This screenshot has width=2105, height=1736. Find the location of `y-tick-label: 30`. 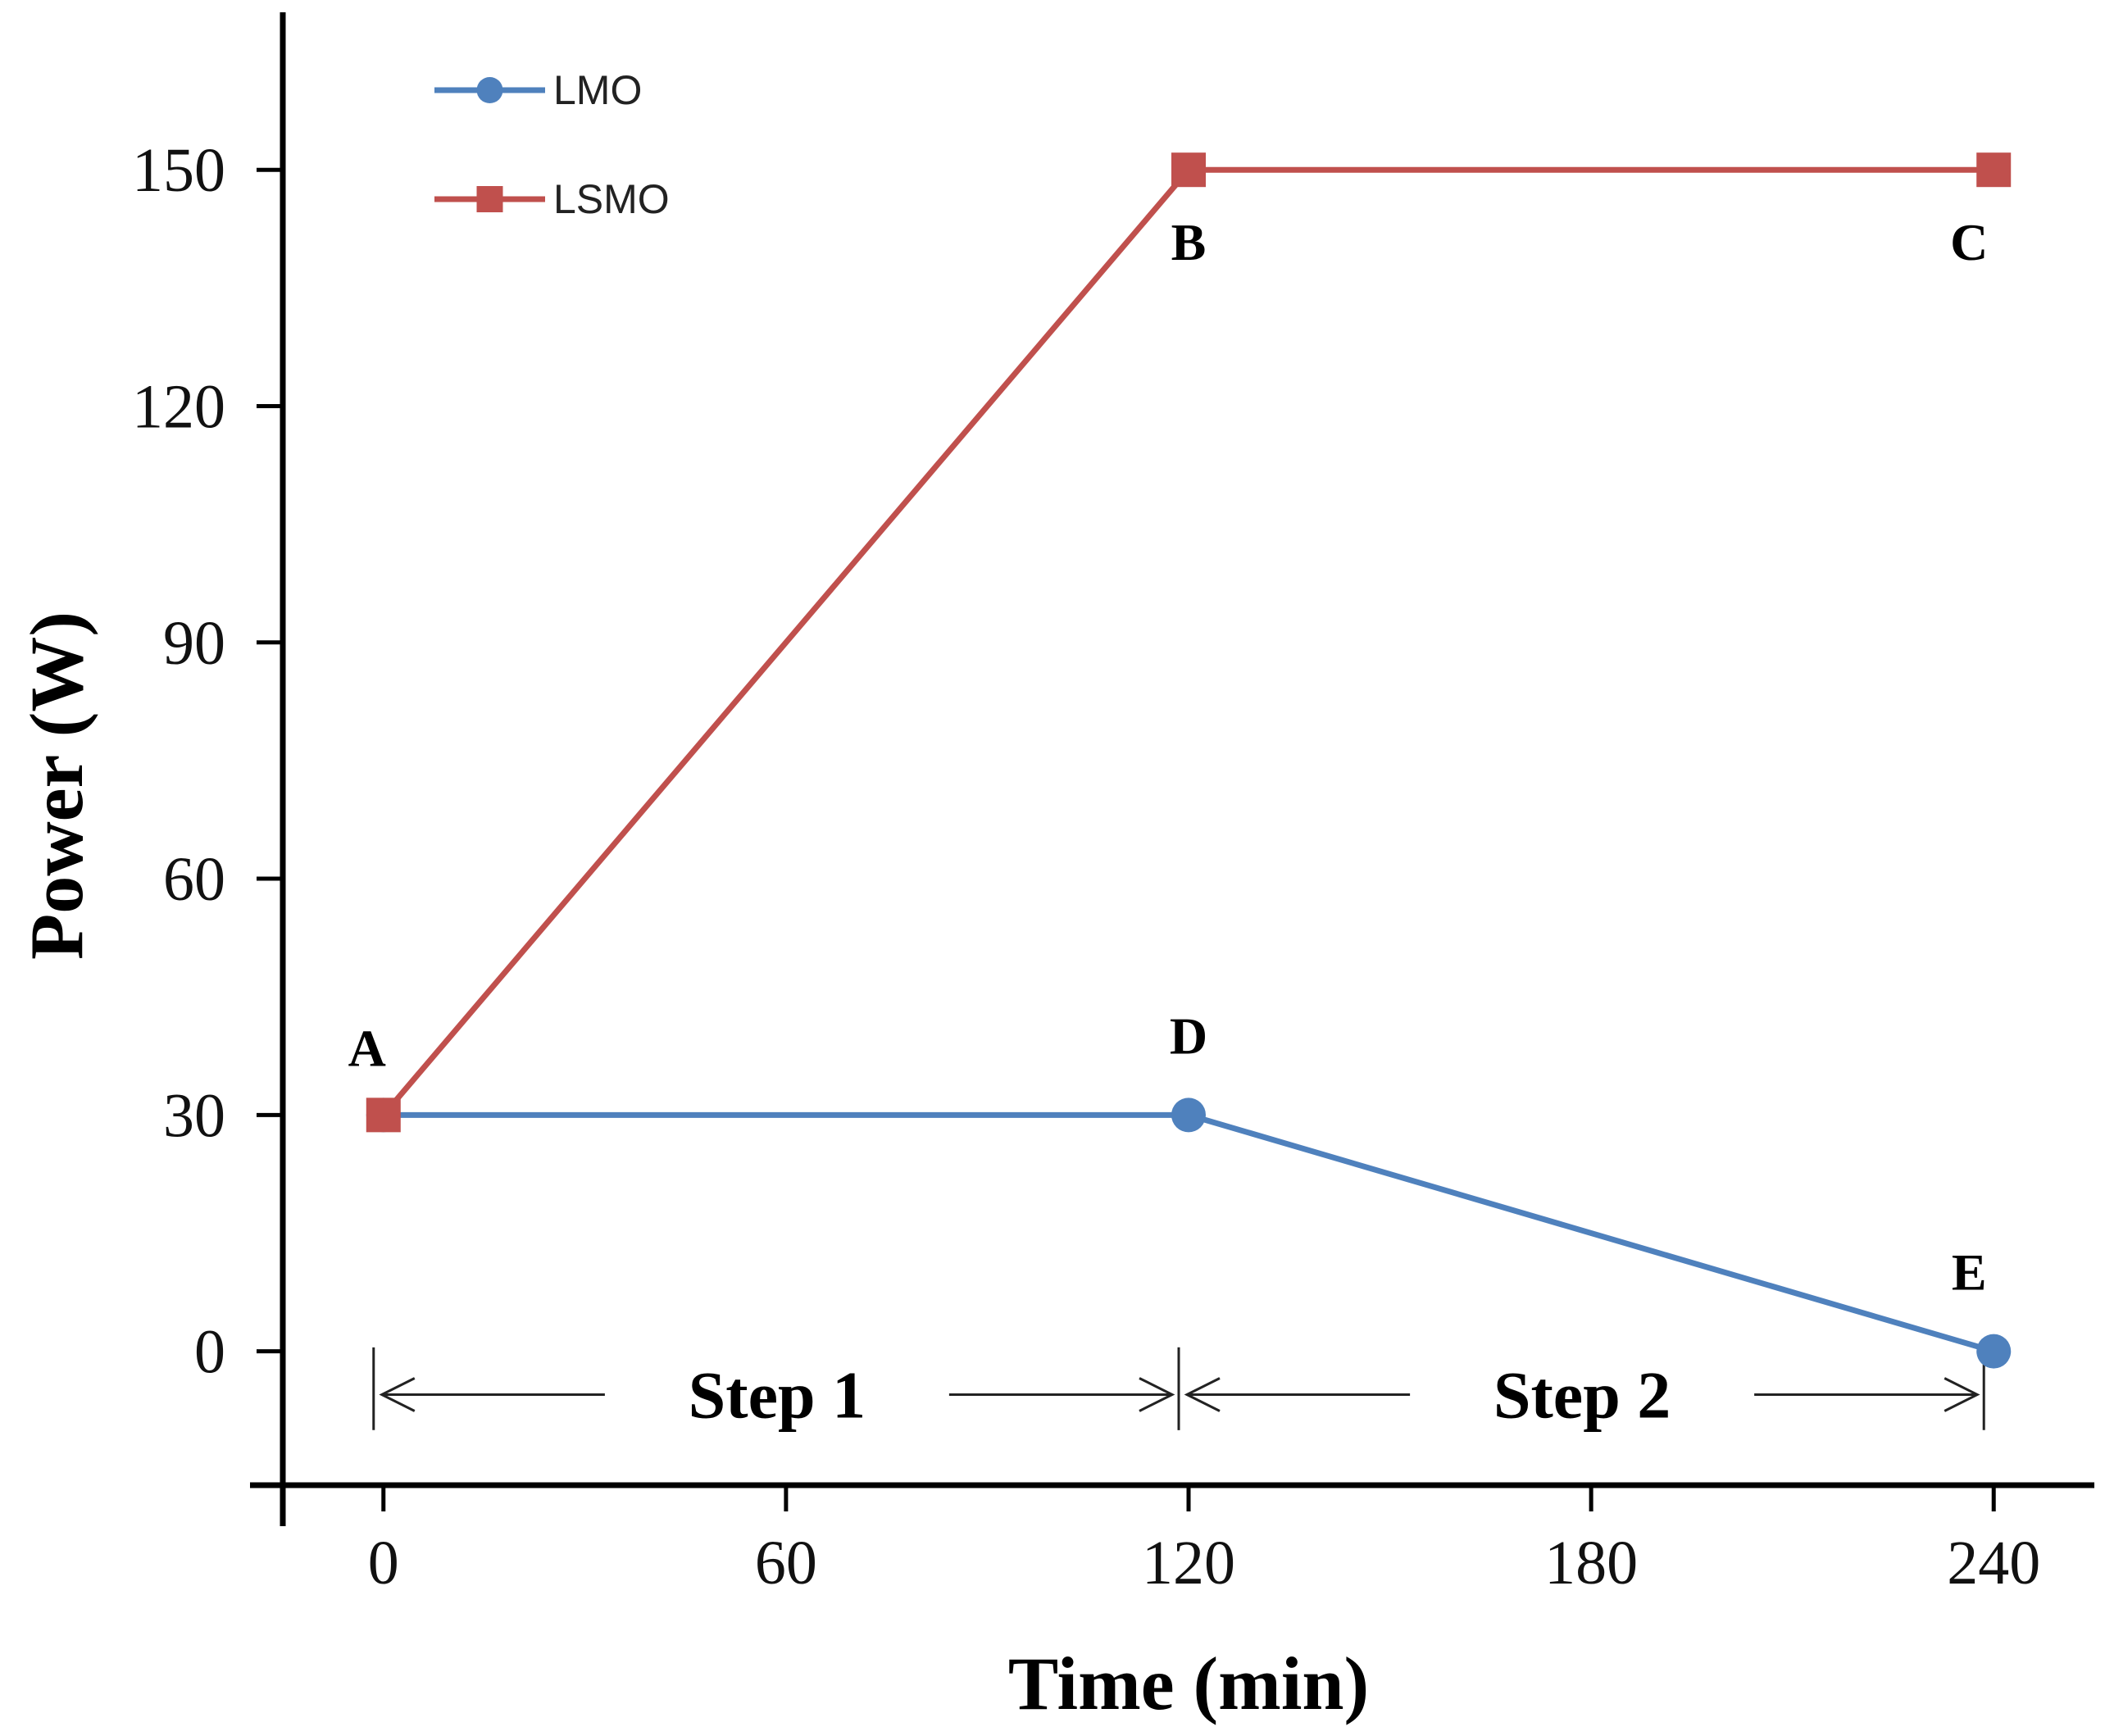

y-tick-label: 30 is located at coordinates (194, 1115).